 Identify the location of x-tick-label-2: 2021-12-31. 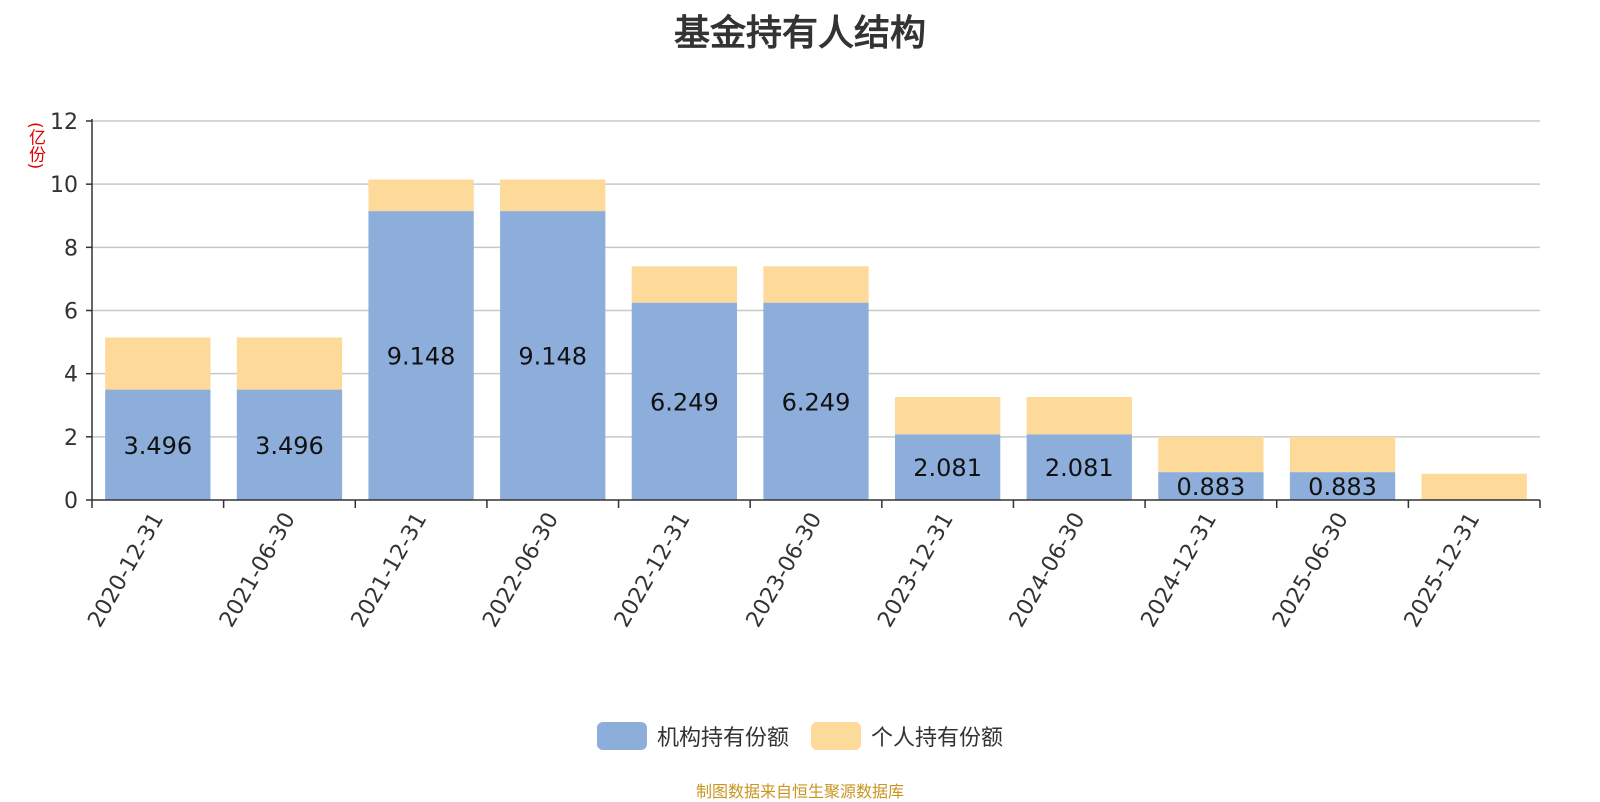
(390, 570).